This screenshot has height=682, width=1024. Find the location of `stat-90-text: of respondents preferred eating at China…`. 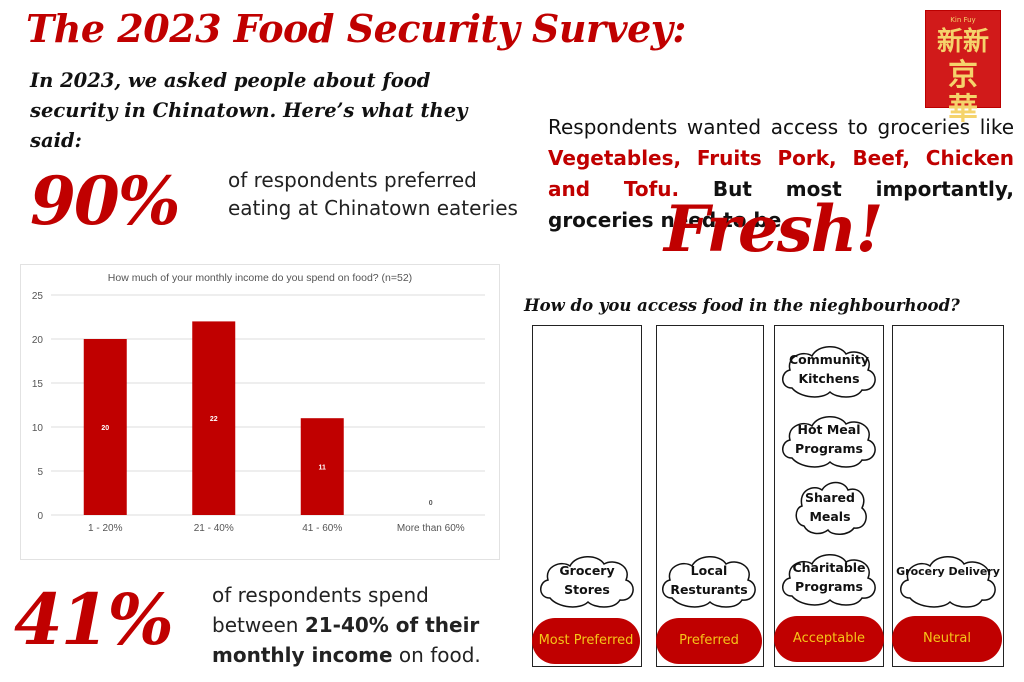

stat-90-text: of respondents preferred eating at China… is located at coordinates (373, 194).